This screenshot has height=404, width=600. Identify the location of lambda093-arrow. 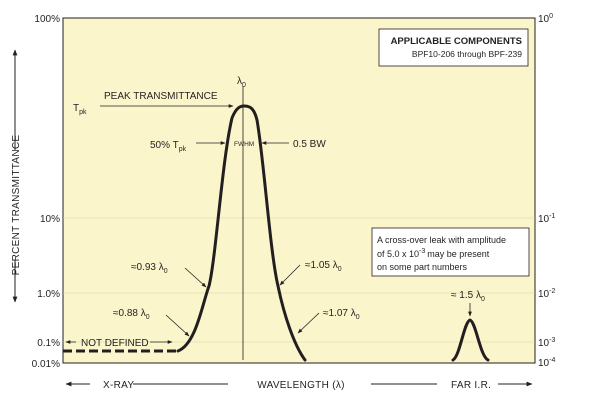
(195, 277).